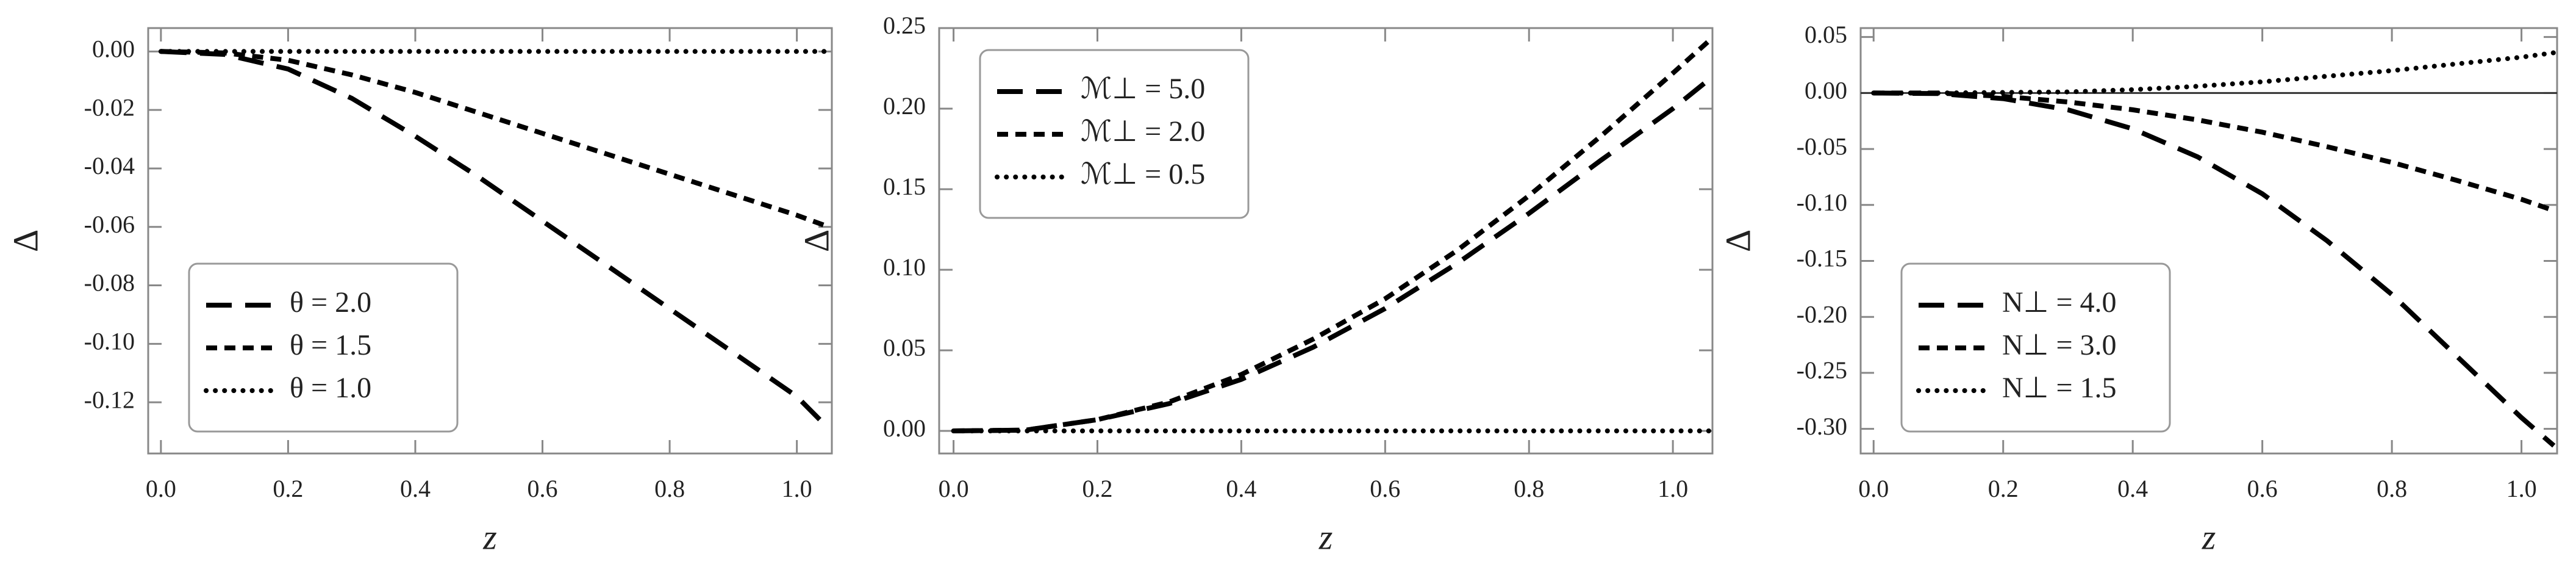 The height and width of the screenshot is (578, 2576). I want to click on y-tick-label: -0.08, so click(109, 283).